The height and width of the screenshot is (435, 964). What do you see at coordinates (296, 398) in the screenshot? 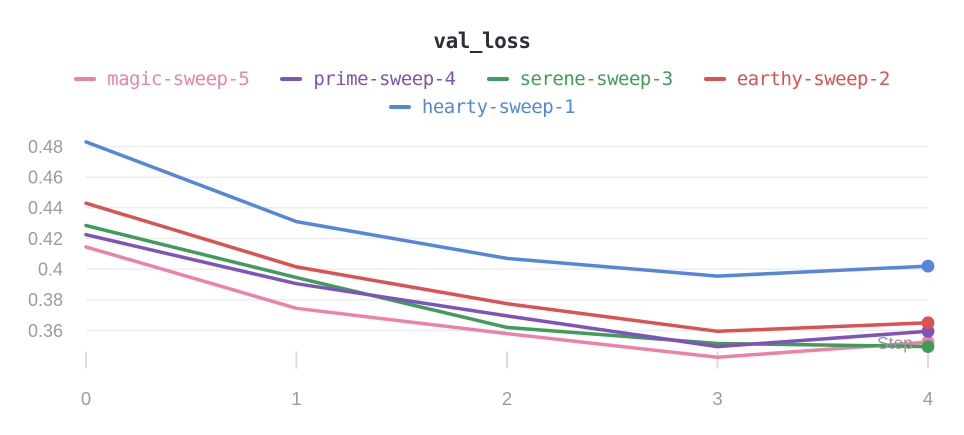
I see `x-tick-label: 1` at bounding box center [296, 398].